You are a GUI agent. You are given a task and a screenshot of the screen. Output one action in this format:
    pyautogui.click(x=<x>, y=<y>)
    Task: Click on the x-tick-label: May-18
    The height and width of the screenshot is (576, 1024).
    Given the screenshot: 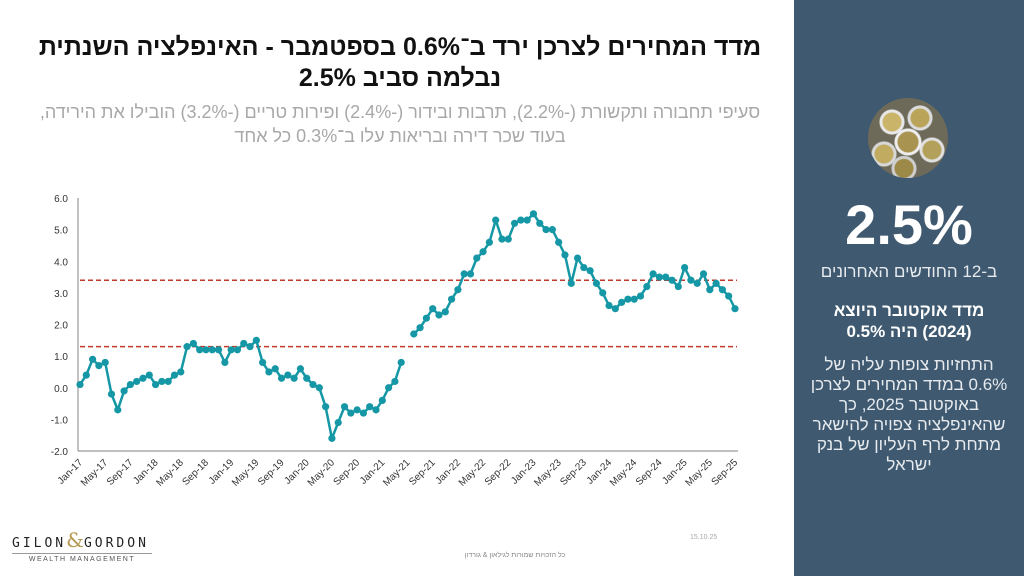 What is the action you would take?
    pyautogui.click(x=171, y=473)
    